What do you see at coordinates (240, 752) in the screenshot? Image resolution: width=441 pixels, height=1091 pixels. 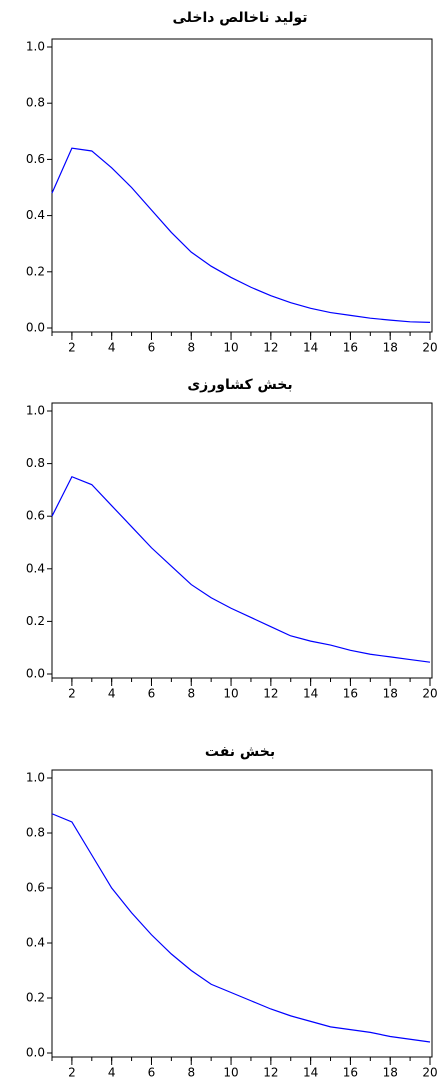 I see `chart-title: بخش نفت` at bounding box center [240, 752].